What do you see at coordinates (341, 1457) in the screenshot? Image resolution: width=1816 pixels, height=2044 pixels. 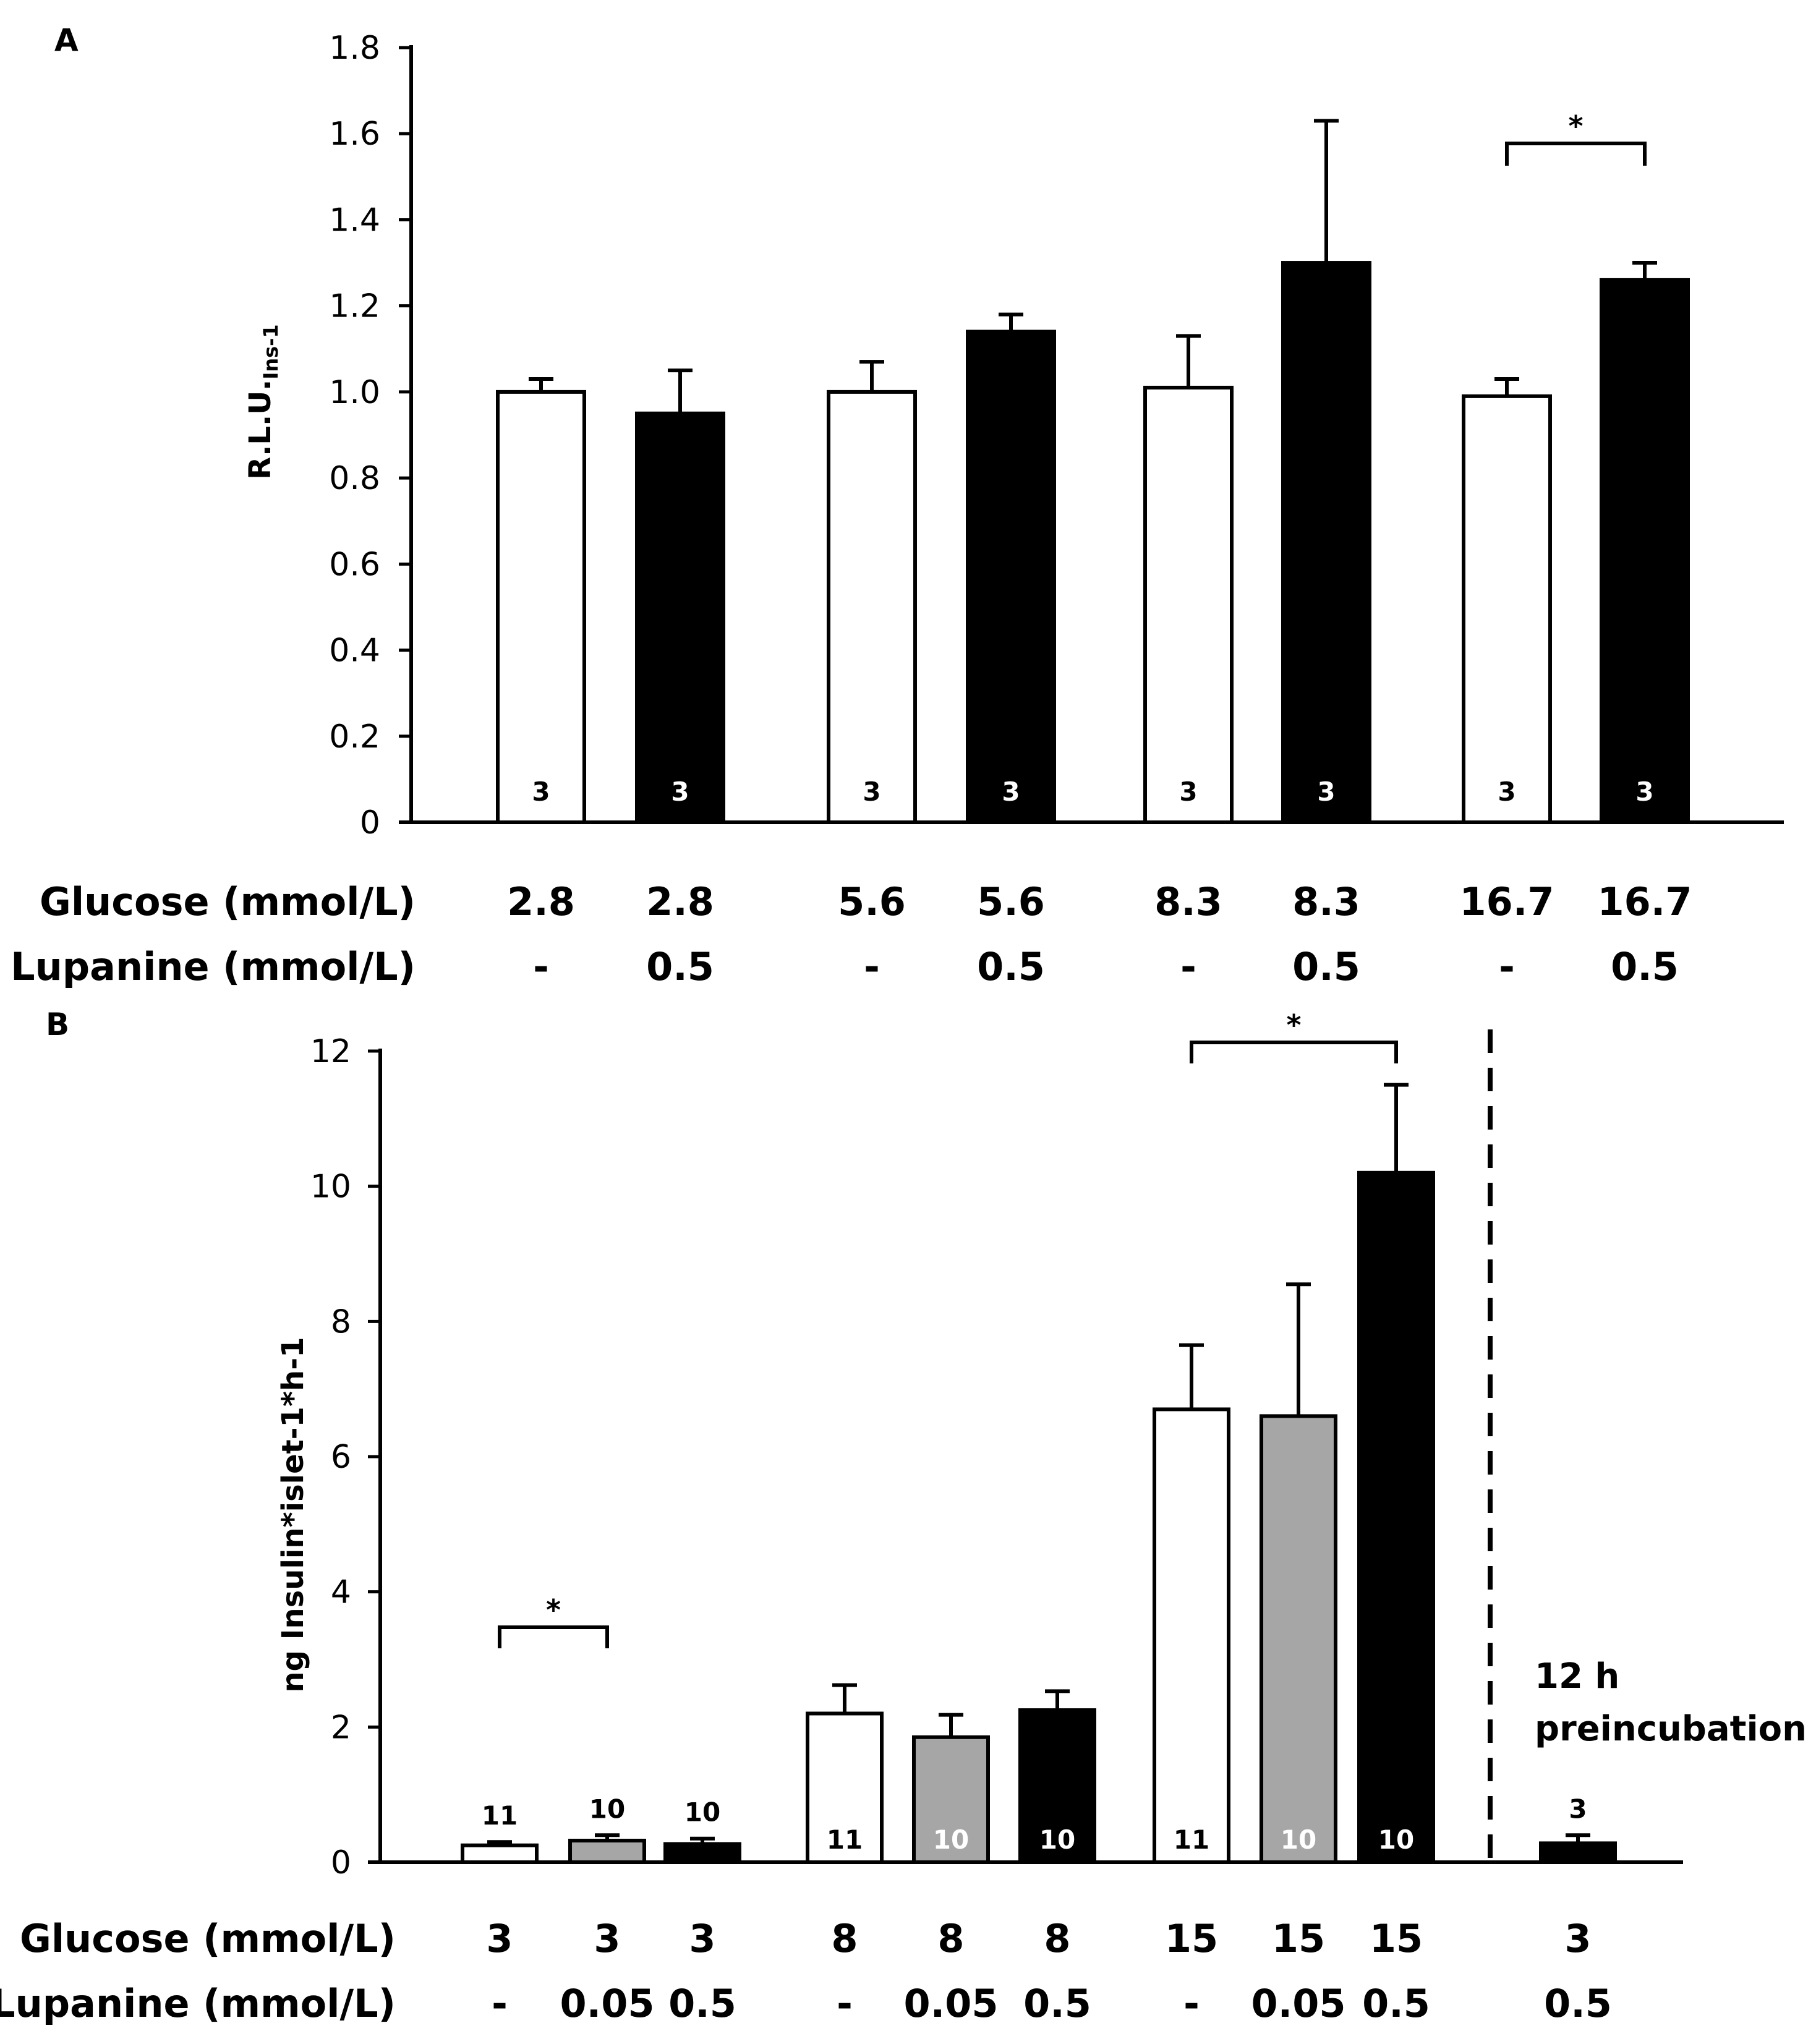 I see `panel-b-y-tick-label: 6` at bounding box center [341, 1457].